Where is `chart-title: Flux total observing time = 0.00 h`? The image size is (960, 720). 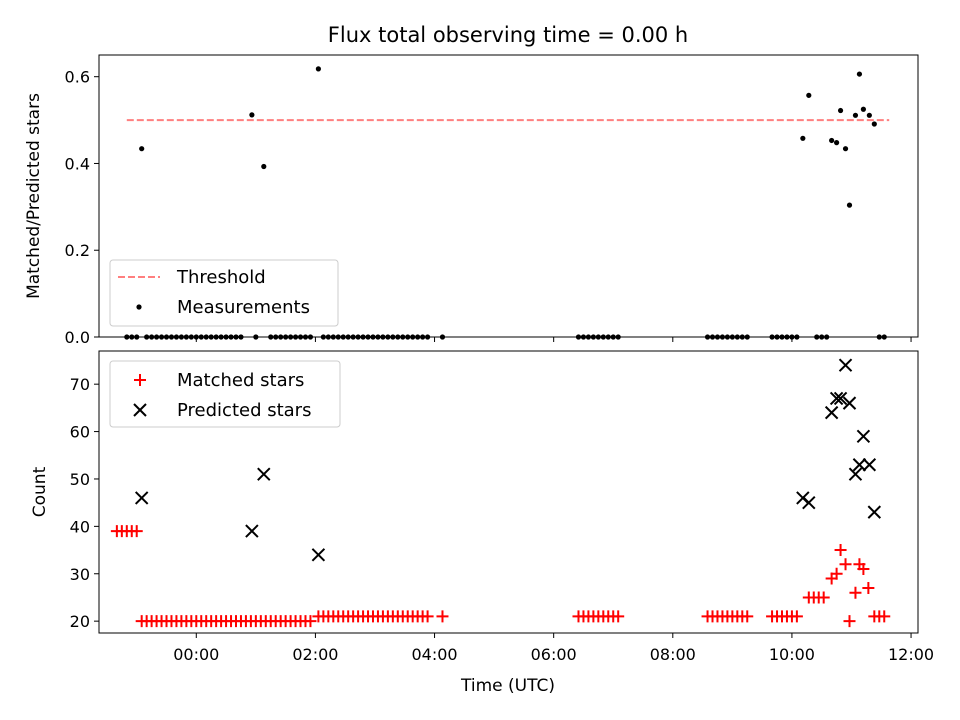 chart-title: Flux total observing time = 0.00 h is located at coordinates (508, 35).